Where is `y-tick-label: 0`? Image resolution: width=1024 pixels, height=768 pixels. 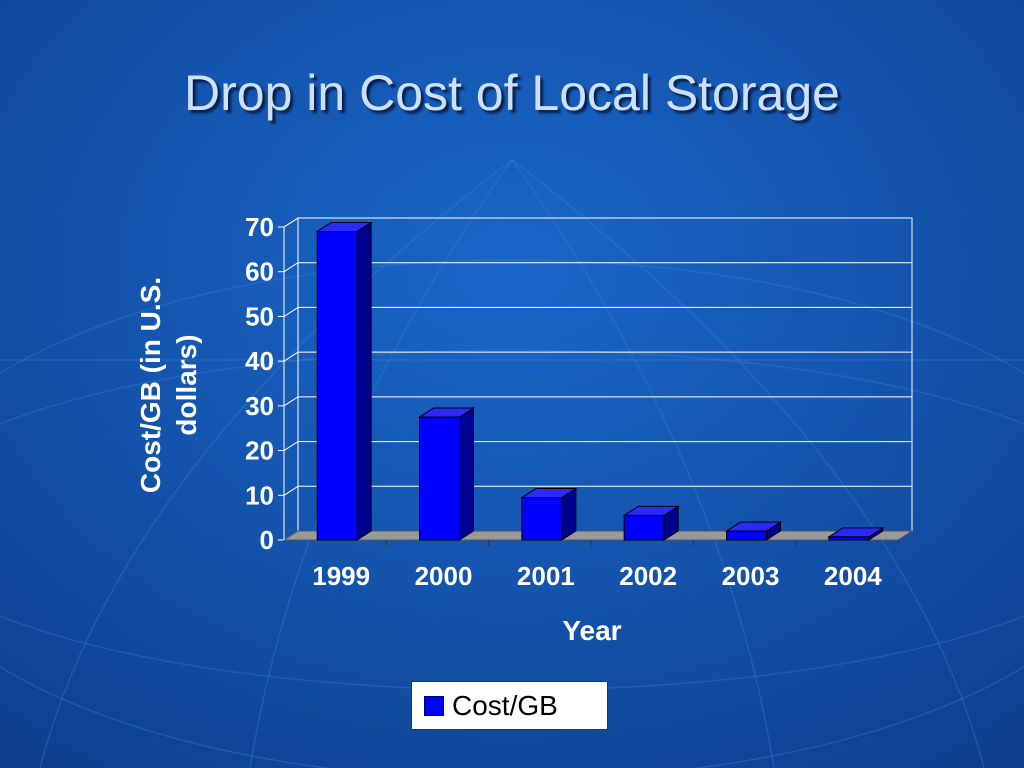 y-tick-label: 0 is located at coordinates (267, 540).